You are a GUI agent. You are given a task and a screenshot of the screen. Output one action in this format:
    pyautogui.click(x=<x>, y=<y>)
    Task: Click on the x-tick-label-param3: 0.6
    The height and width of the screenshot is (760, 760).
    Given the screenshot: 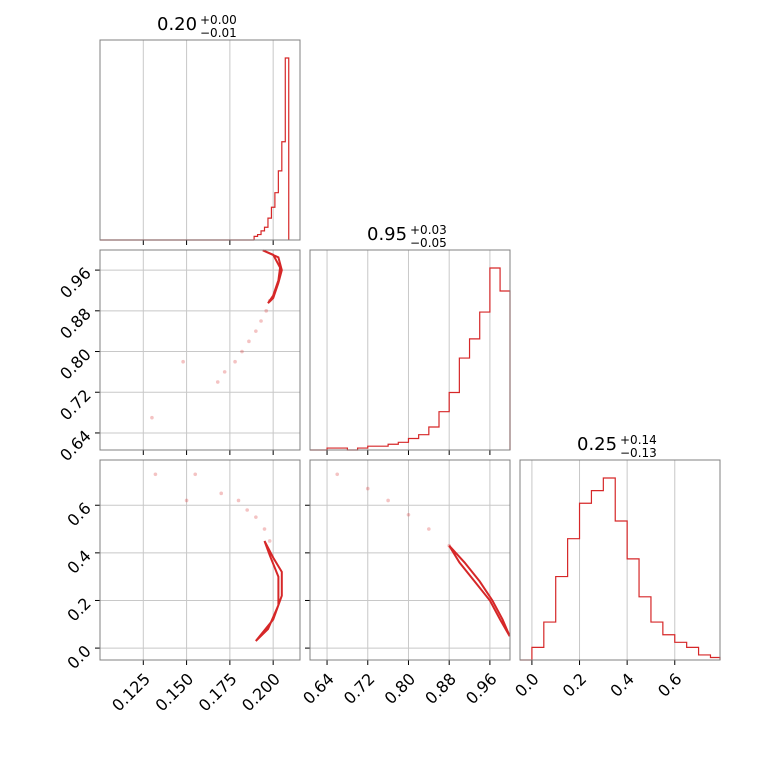 What is the action you would take?
    pyautogui.click(x=669, y=684)
    